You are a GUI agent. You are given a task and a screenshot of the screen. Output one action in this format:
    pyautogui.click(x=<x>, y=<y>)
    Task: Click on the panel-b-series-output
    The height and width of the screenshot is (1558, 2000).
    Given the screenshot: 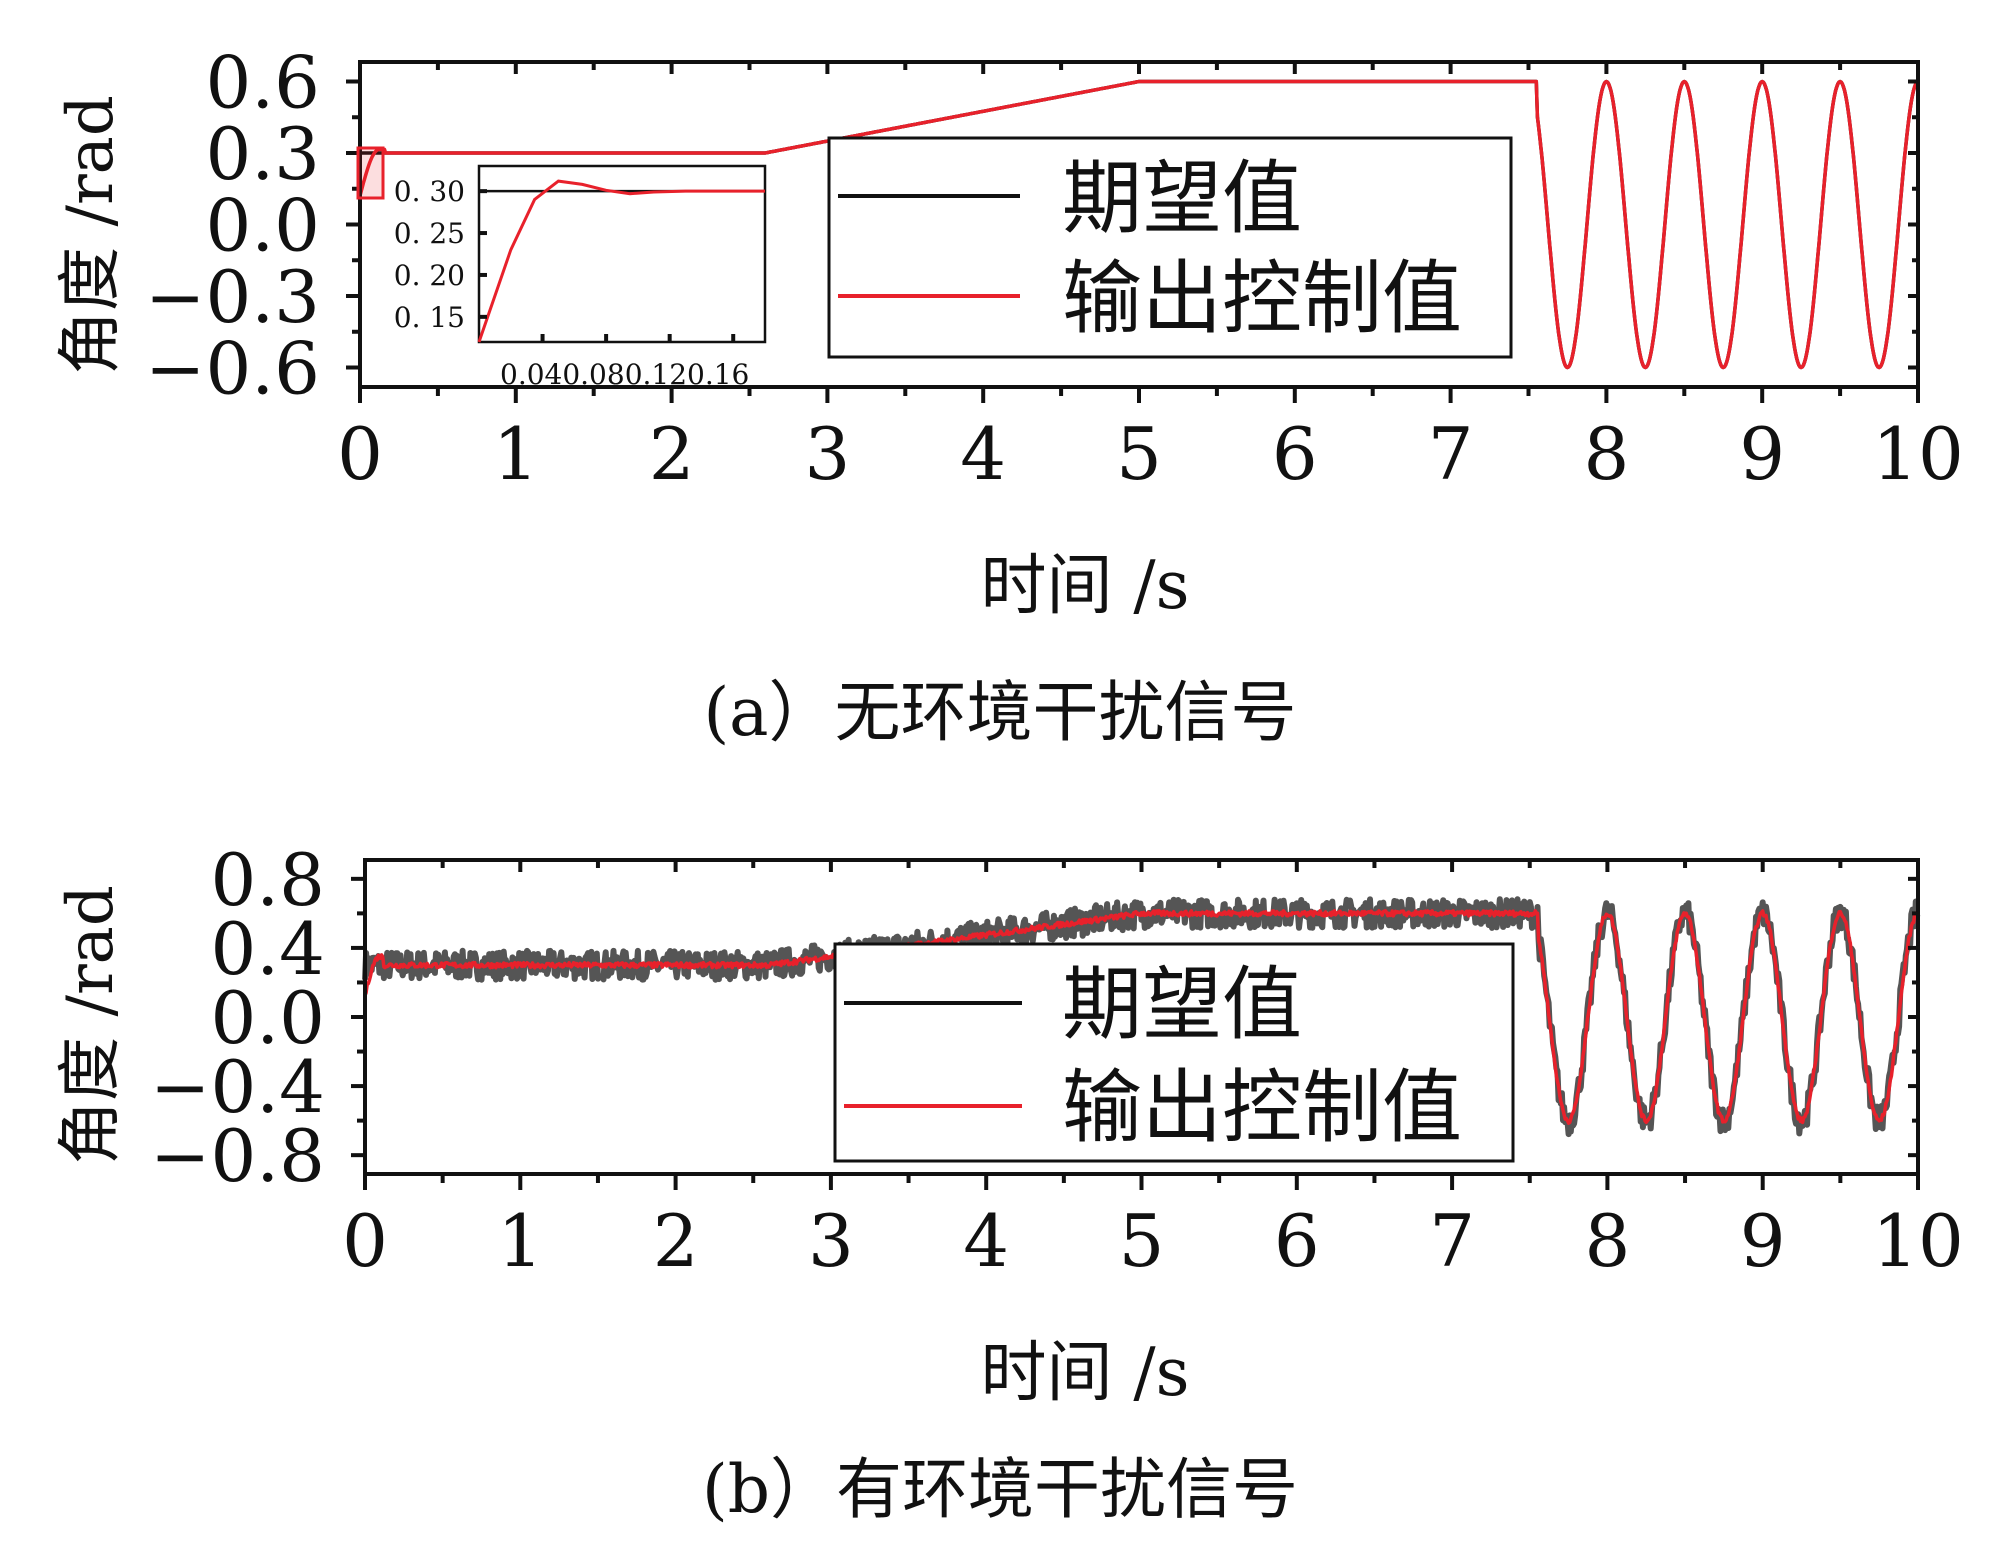 What is the action you would take?
    pyautogui.click(x=1141, y=1017)
    